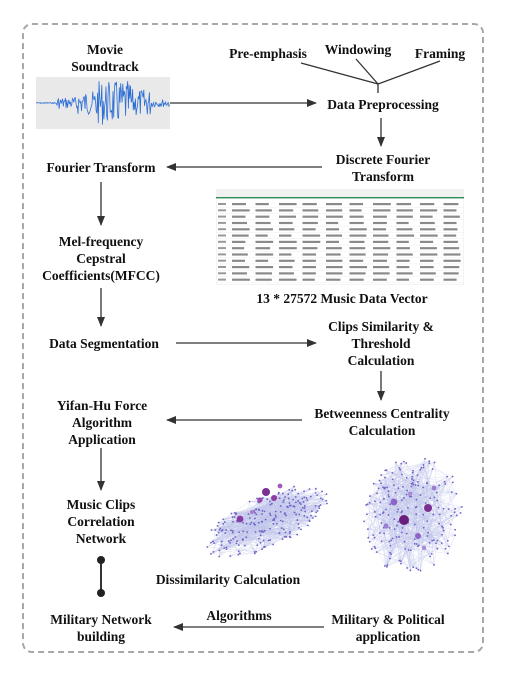 The width and height of the screenshot is (514, 679). I want to click on node-framing: Framing, so click(440, 53).